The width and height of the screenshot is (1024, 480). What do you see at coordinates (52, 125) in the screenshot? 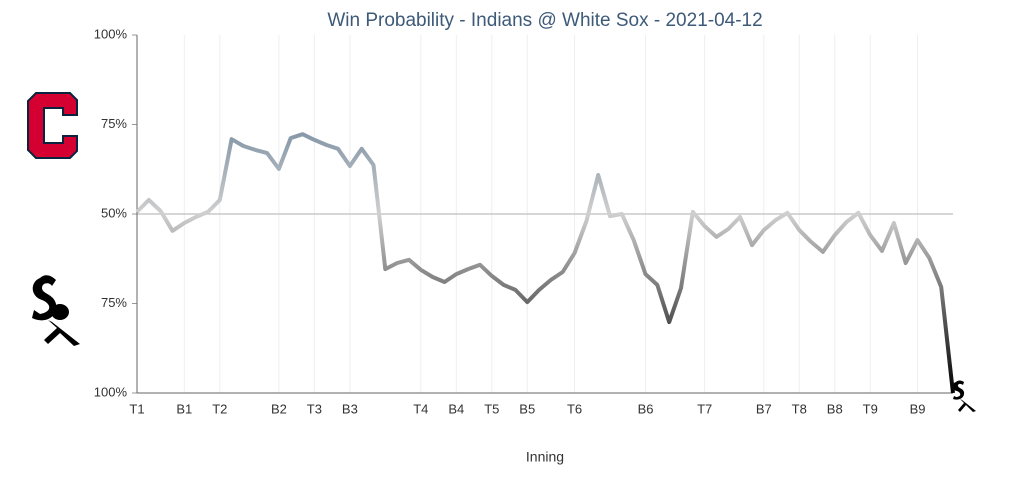
I see `indians-logo` at bounding box center [52, 125].